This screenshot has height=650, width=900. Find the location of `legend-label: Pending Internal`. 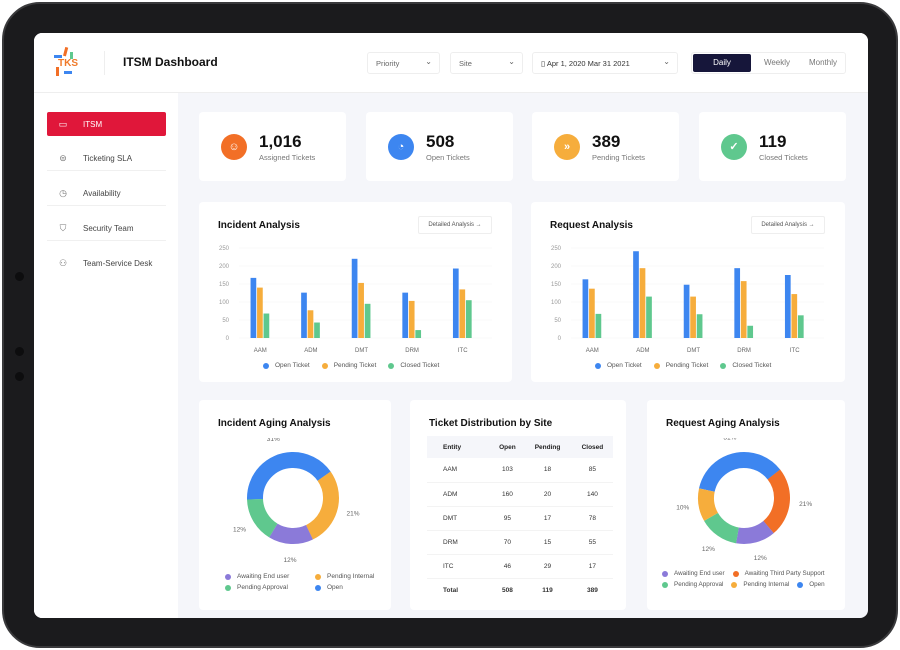

legend-label: Pending Internal is located at coordinates (351, 576).